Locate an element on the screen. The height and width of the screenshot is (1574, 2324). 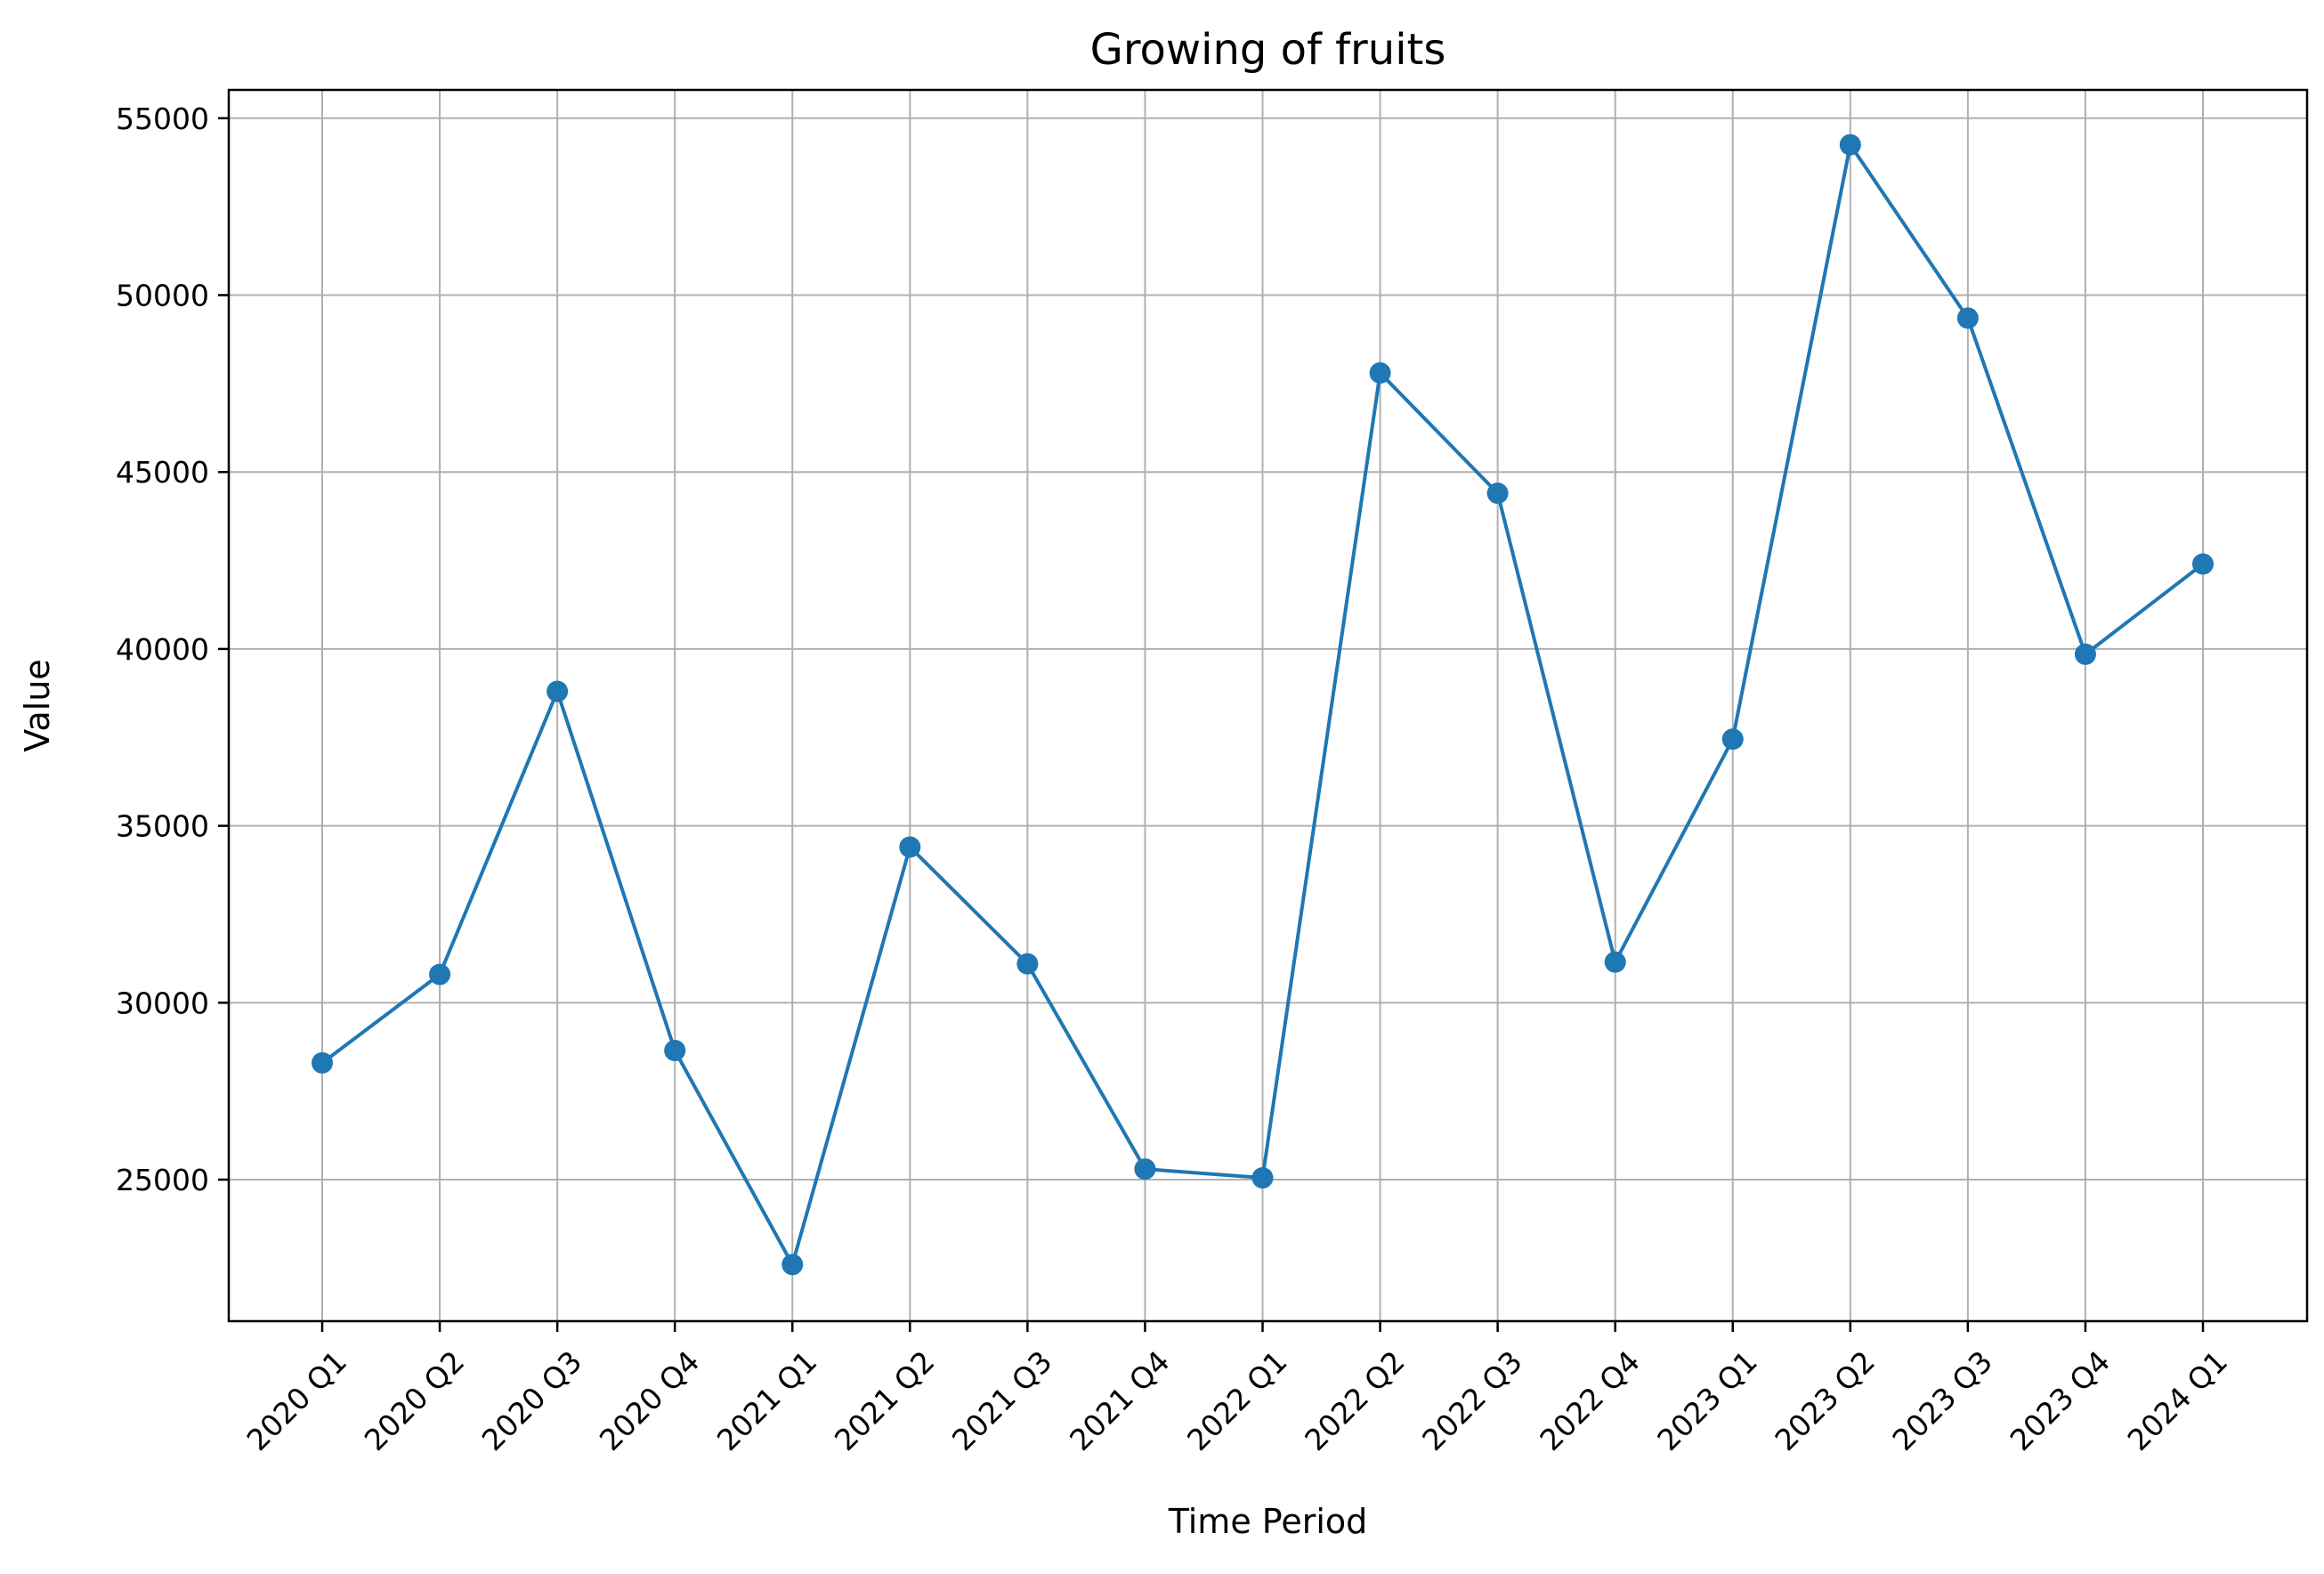
chart-title: Growing of fruits is located at coordinates (1268, 50).